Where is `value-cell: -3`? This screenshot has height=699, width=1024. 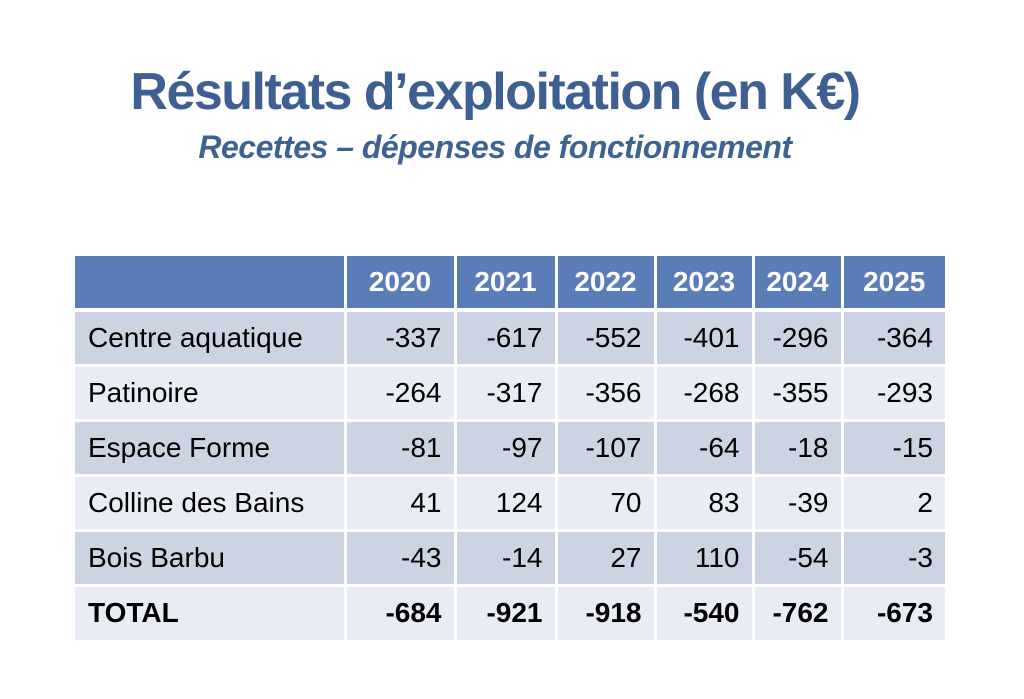 value-cell: -3 is located at coordinates (893, 558).